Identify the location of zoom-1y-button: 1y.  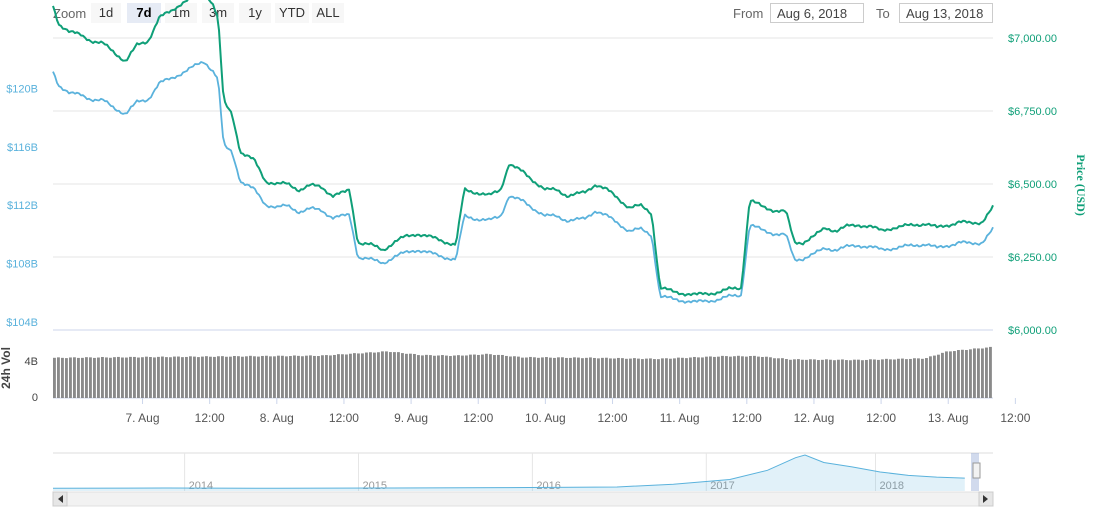
(255, 13).